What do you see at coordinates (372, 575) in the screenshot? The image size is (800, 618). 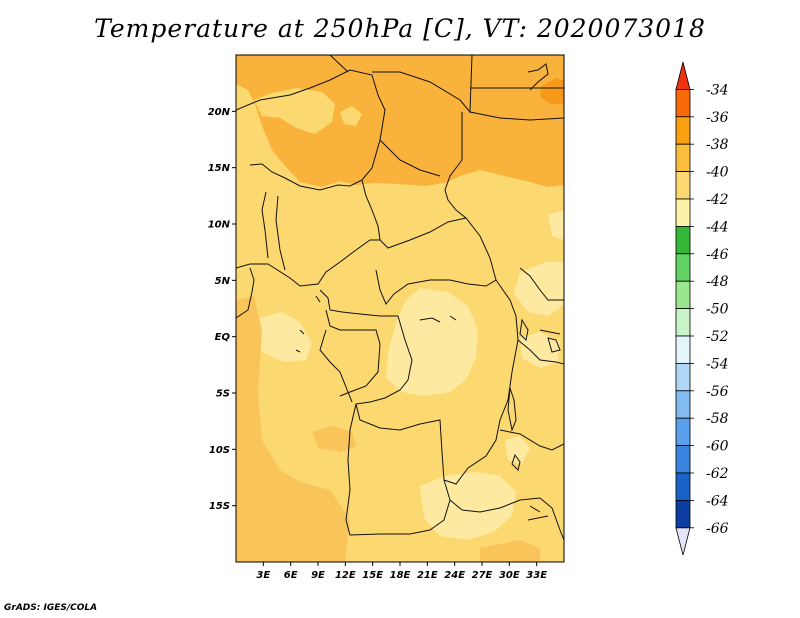 I see `lon-tick-label: 15E` at bounding box center [372, 575].